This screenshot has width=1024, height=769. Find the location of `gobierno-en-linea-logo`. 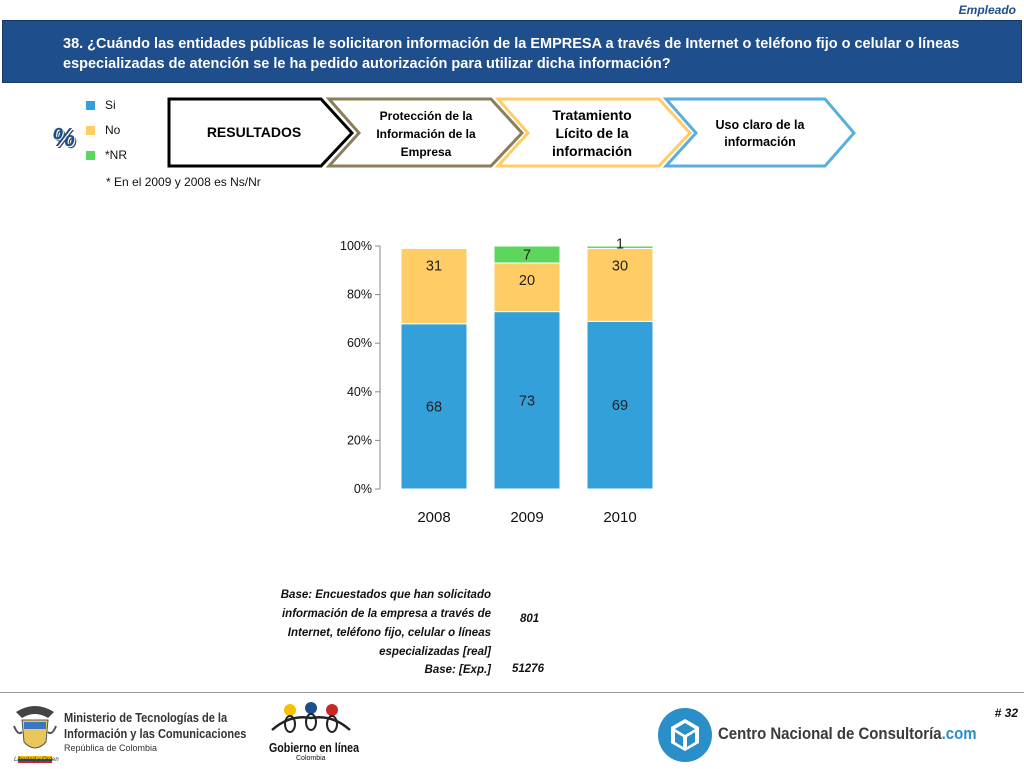

gobierno-en-linea-logo is located at coordinates (311, 720).